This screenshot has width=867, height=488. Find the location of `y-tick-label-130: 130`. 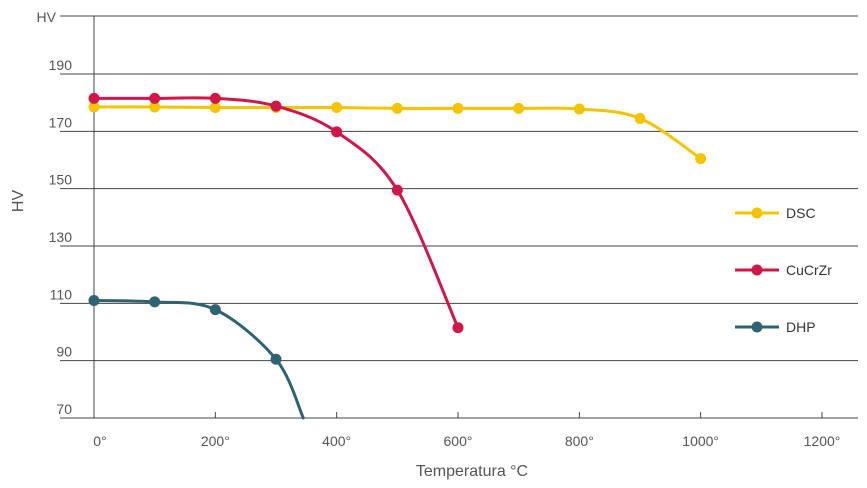

y-tick-label-130: 130 is located at coordinates (61, 237).